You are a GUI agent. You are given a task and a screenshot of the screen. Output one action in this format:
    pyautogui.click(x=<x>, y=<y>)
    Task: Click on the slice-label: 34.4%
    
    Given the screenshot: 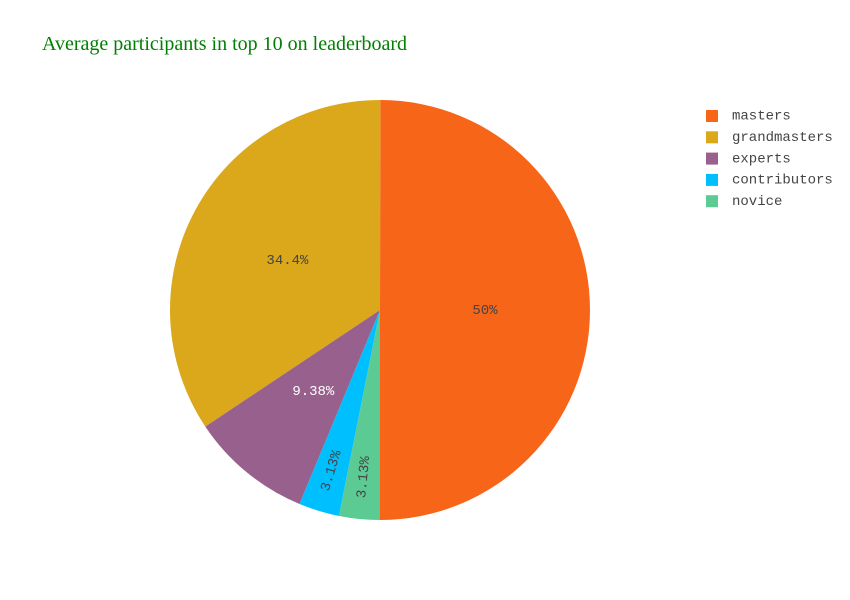 What is the action you would take?
    pyautogui.click(x=287, y=261)
    